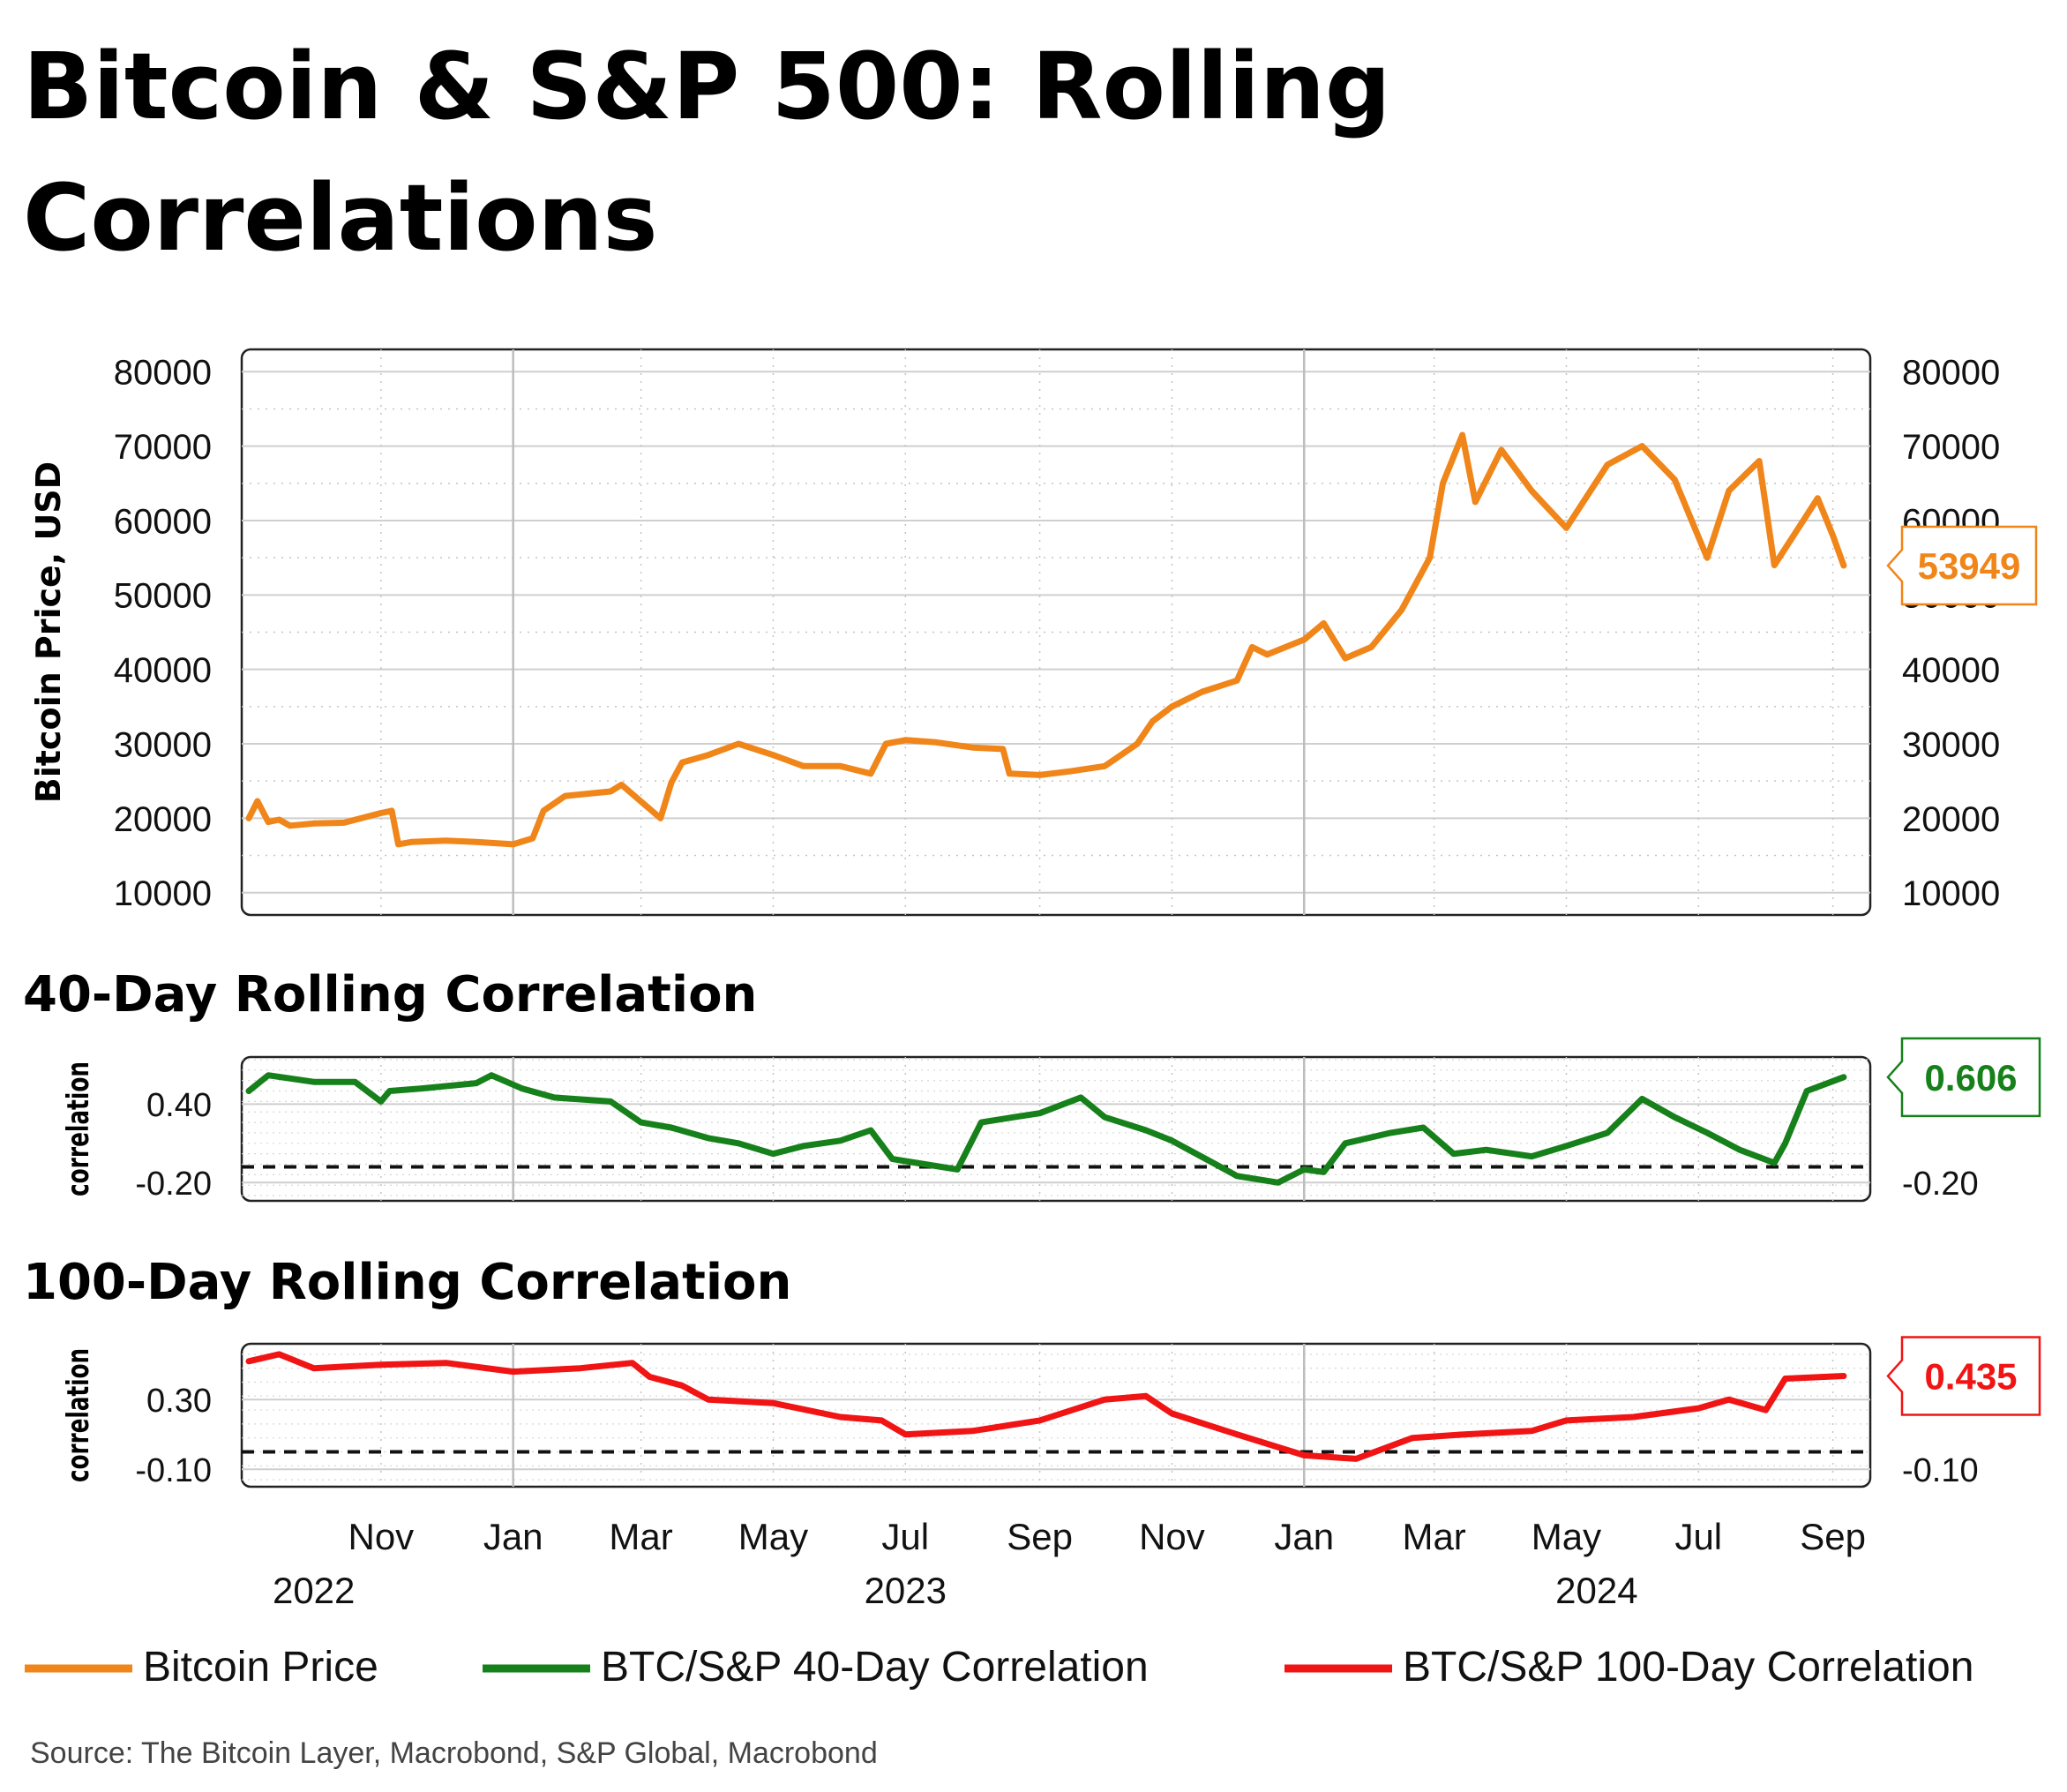 This screenshot has width=2067, height=1792. I want to click on btc-price-last-value-box, so click(1962, 565).